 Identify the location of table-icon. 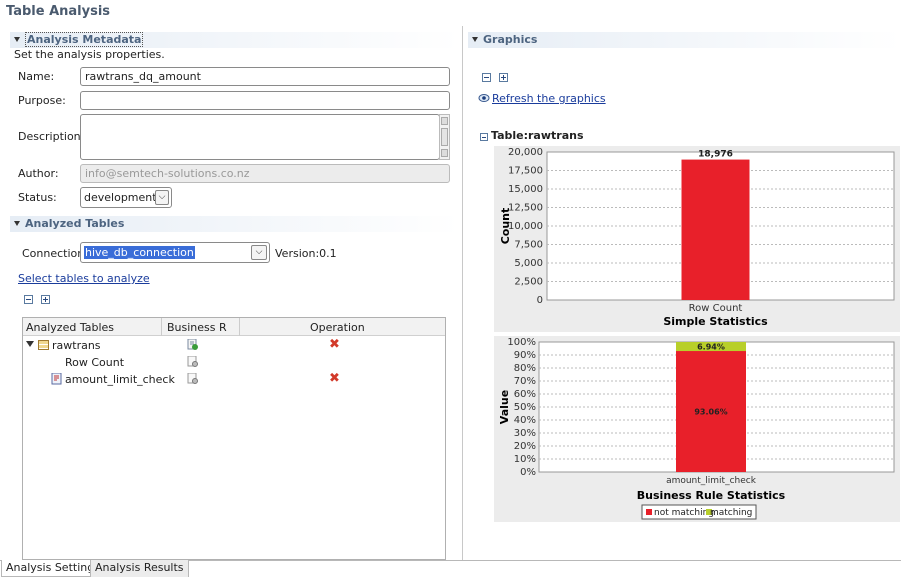
(43, 345).